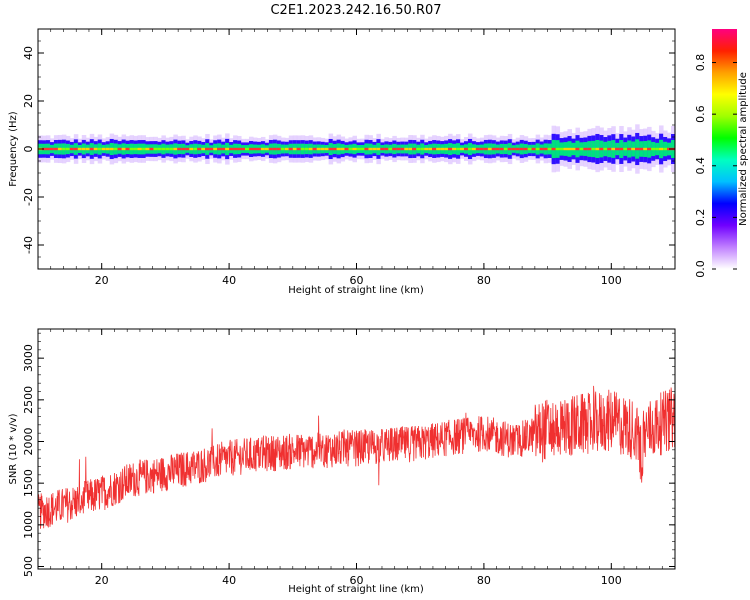 The height and width of the screenshot is (600, 750). What do you see at coordinates (724, 149) in the screenshot?
I see `colorbar-gradient` at bounding box center [724, 149].